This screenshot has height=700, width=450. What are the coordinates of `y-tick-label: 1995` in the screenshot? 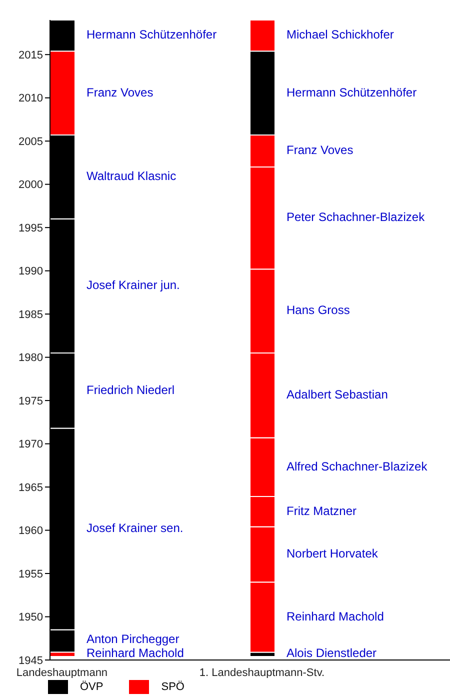 It's located at (30, 228).